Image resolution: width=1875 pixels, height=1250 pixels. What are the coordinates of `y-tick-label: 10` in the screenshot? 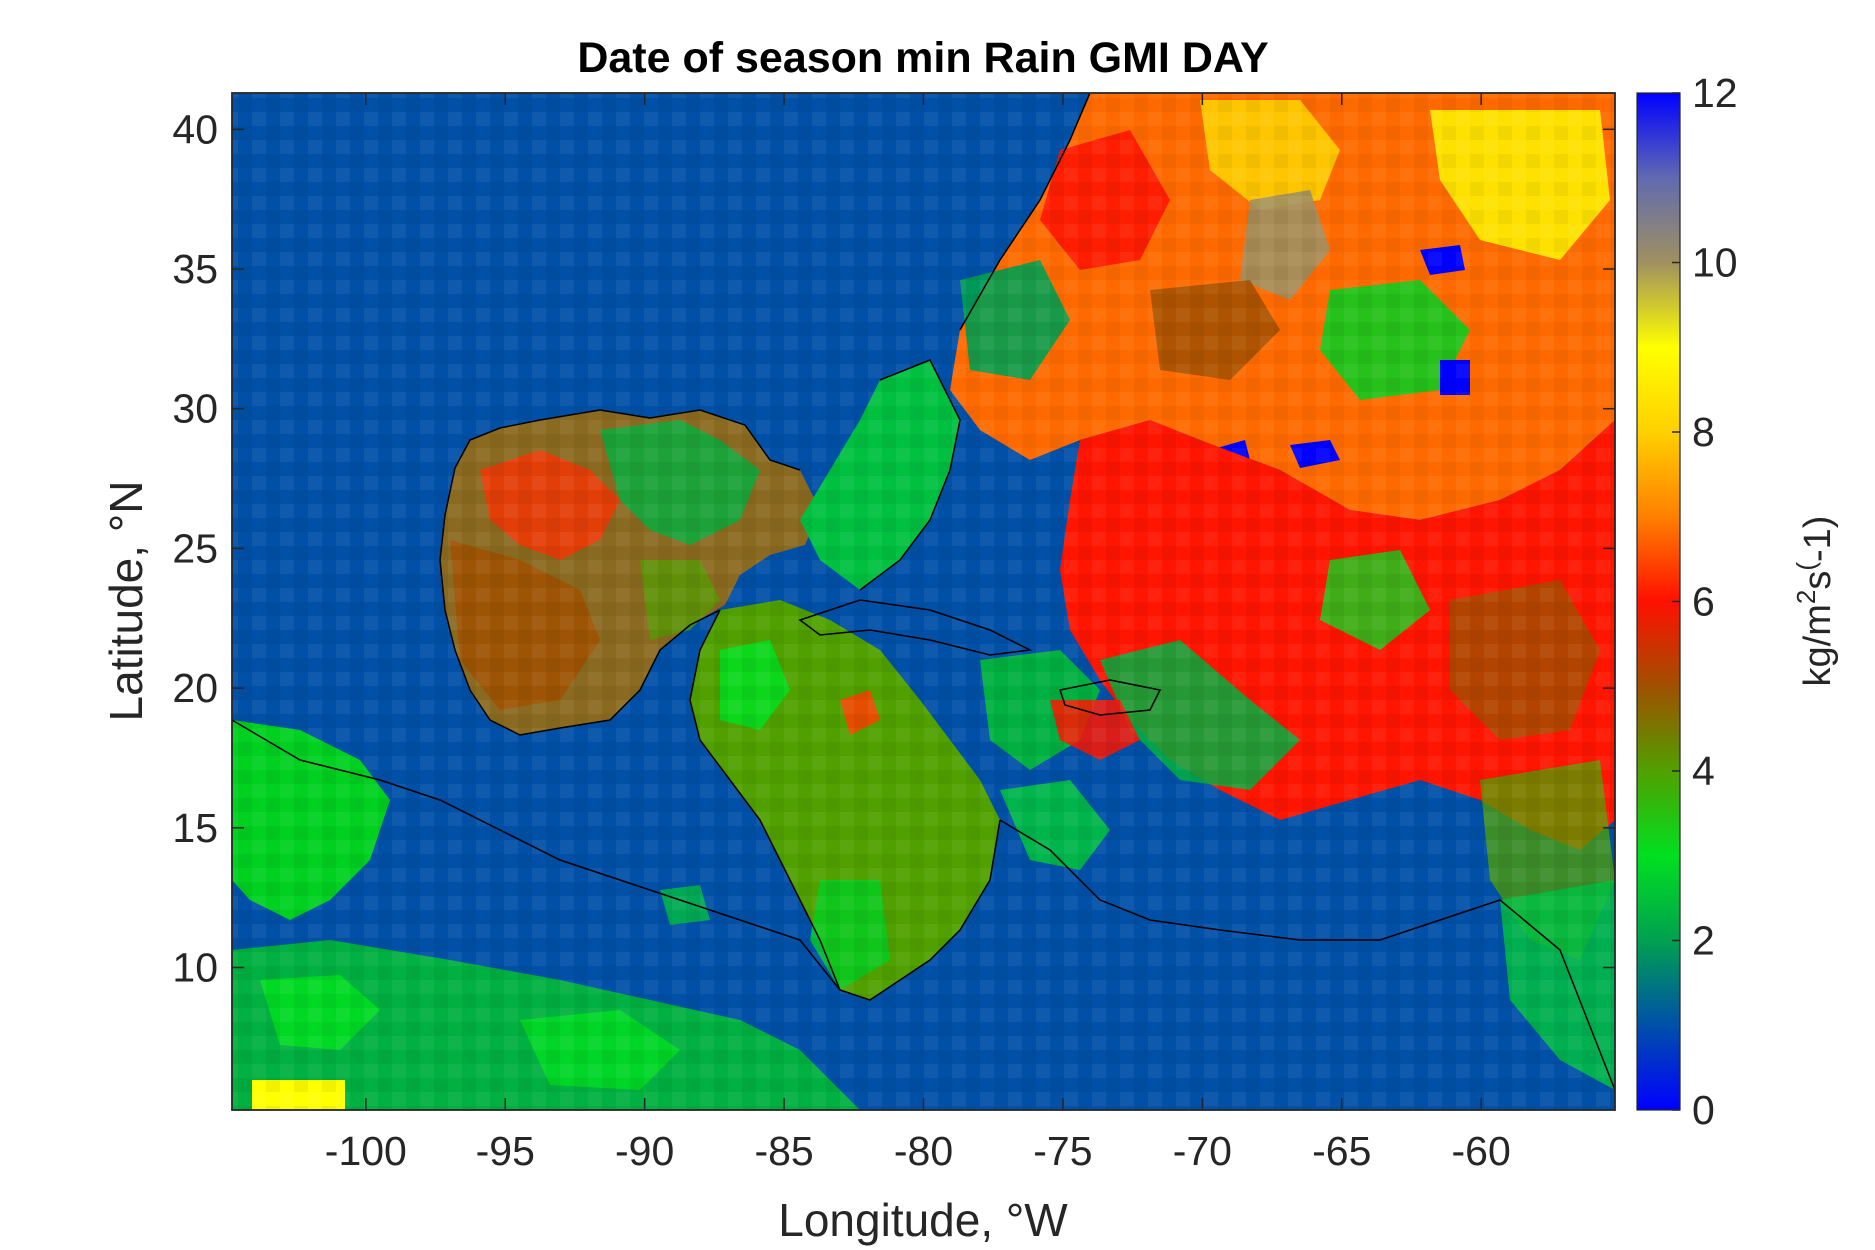 It's located at (195, 968).